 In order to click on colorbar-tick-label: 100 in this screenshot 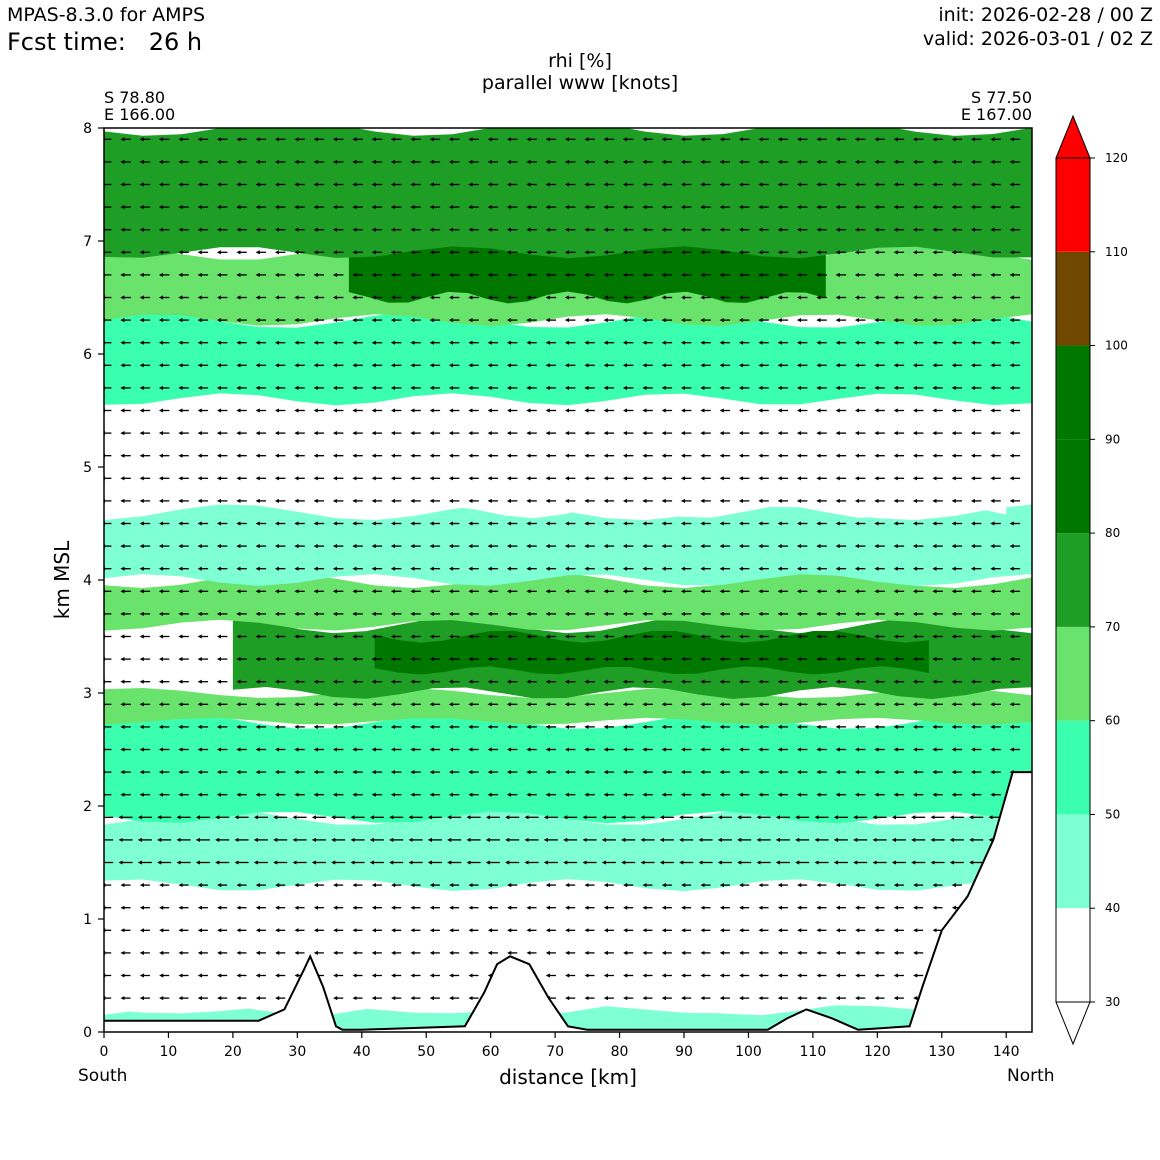, I will do `click(1116, 346)`.